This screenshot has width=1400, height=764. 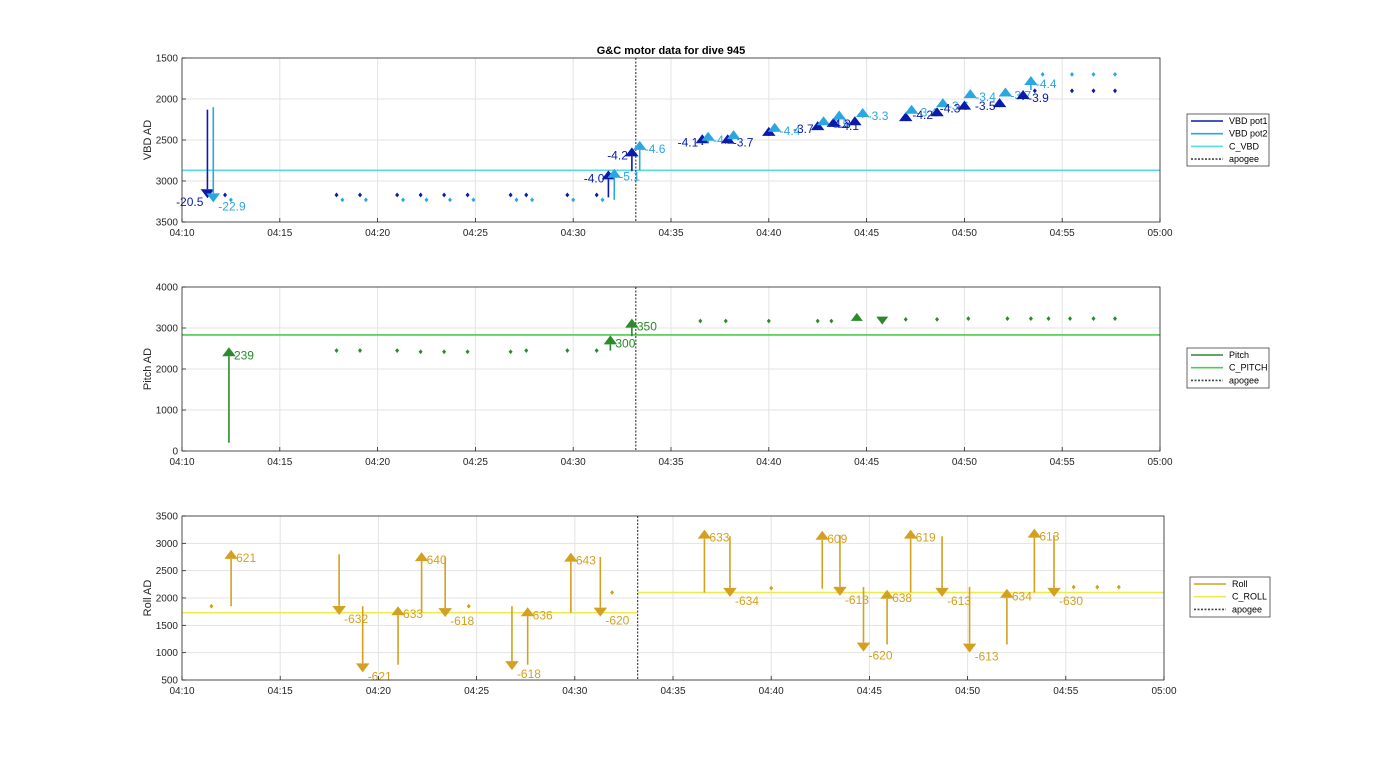 What do you see at coordinates (167, 571) in the screenshot?
I see `y-tick-label: 2500` at bounding box center [167, 571].